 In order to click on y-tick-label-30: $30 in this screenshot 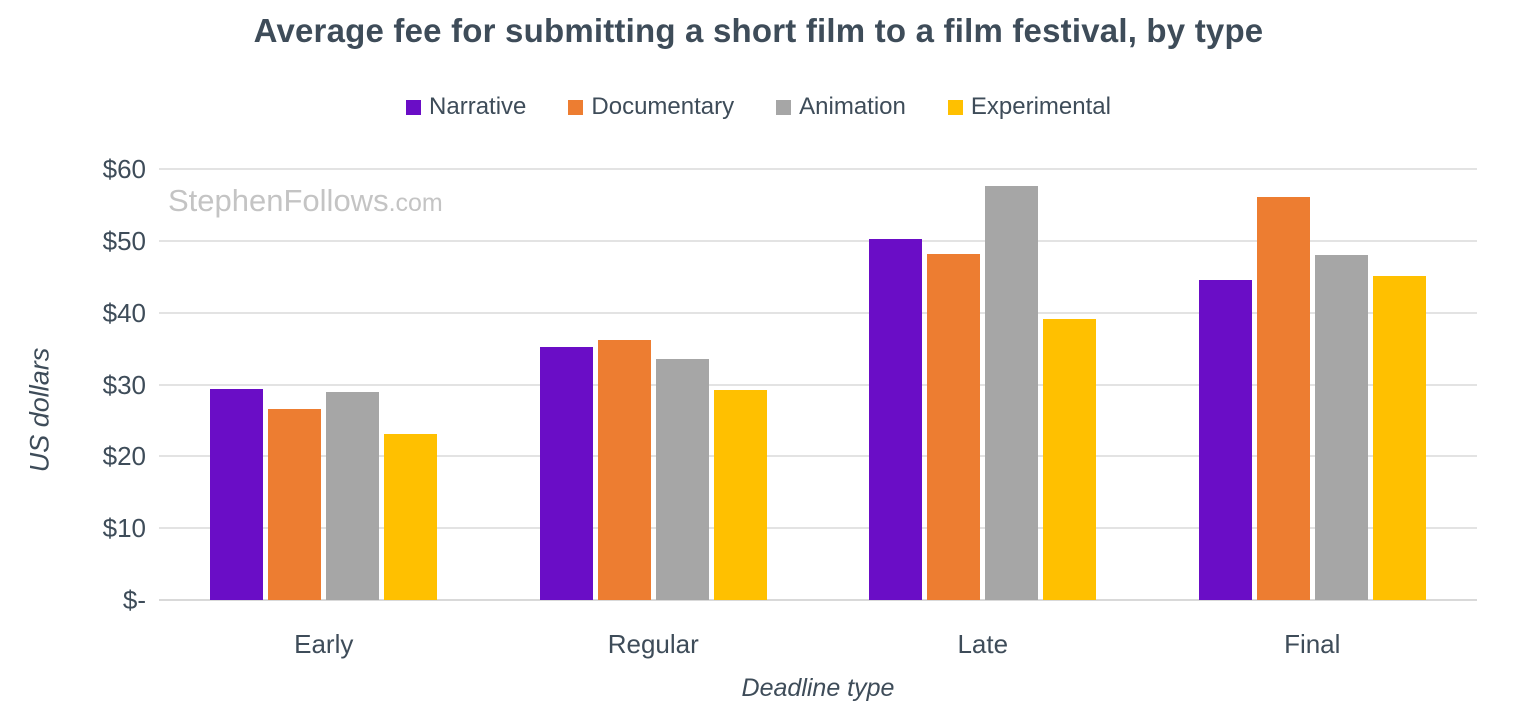, I will do `click(124, 384)`.